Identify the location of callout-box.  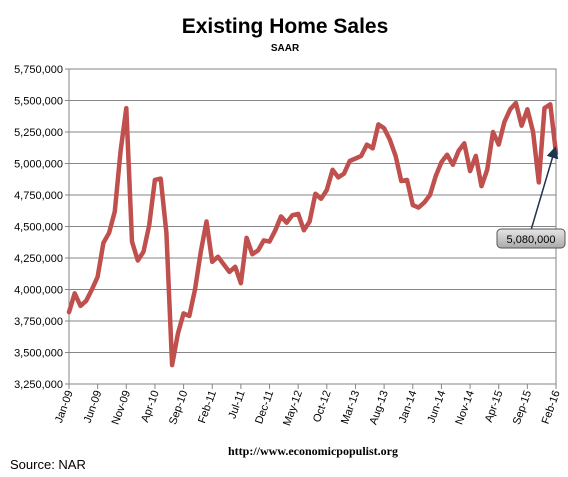
(531, 238).